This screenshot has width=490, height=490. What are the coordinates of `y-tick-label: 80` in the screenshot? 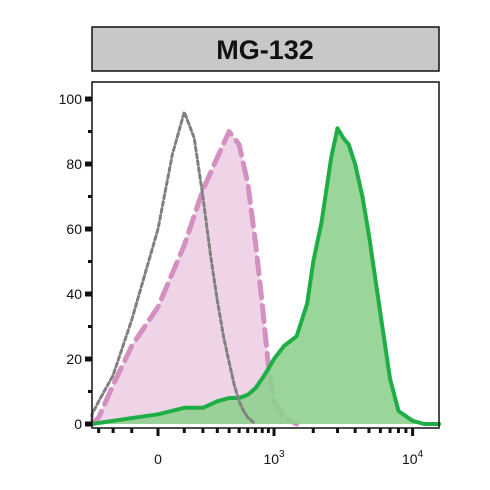 It's located at (74, 164).